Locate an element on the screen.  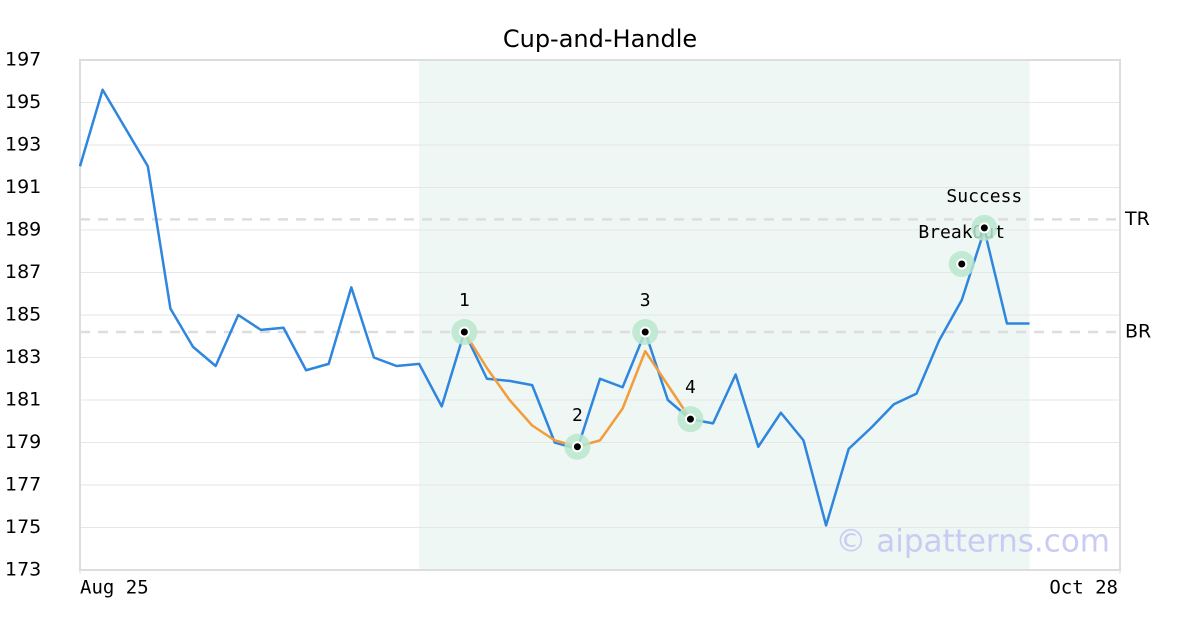
y-tick-label: 197 is located at coordinates (23, 60).